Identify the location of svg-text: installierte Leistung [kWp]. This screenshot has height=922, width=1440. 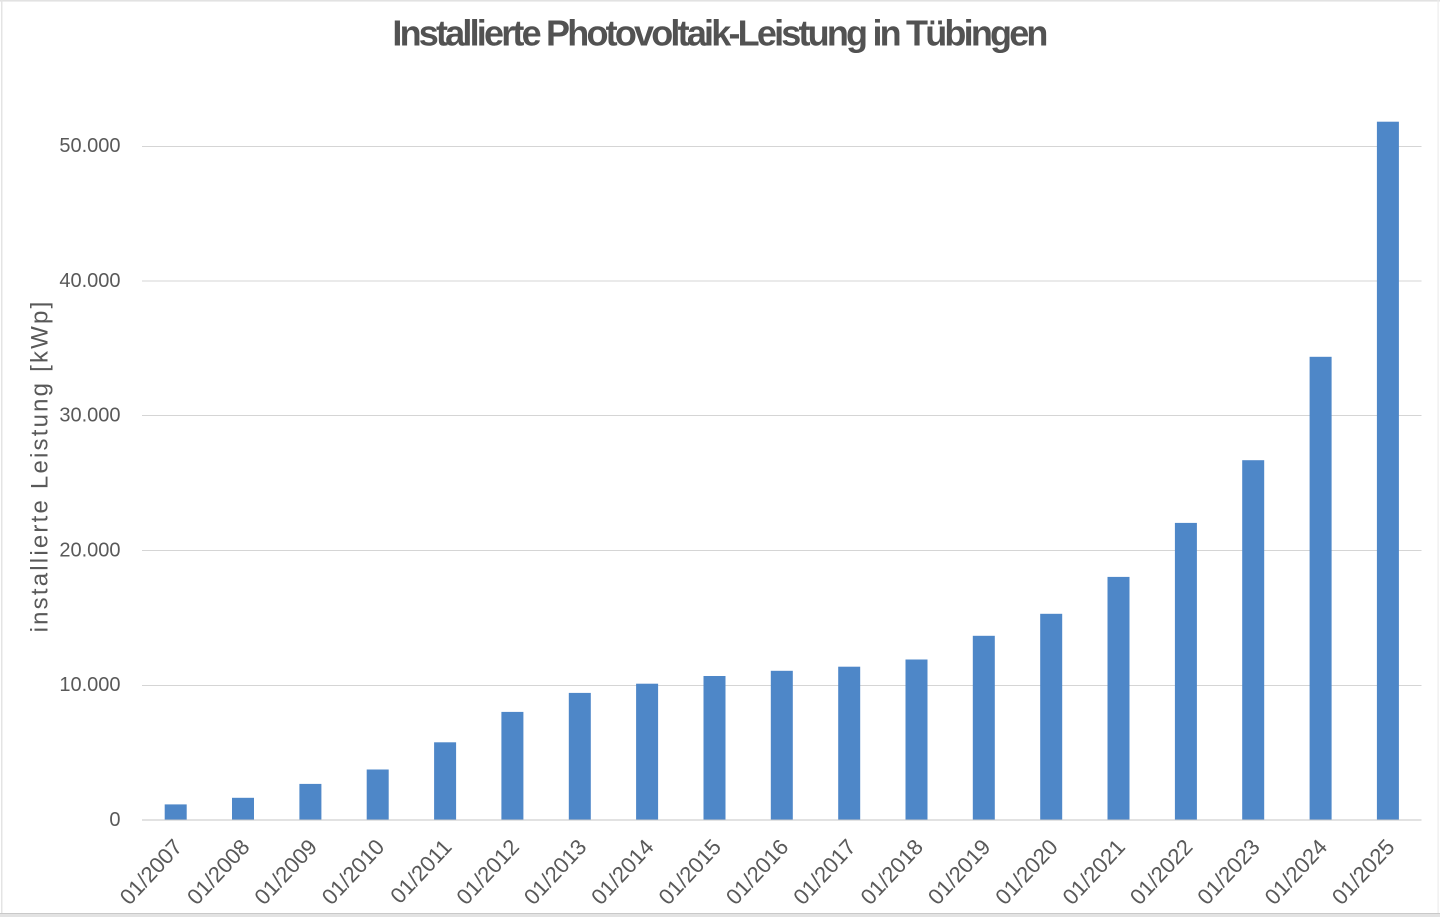
(40, 466).